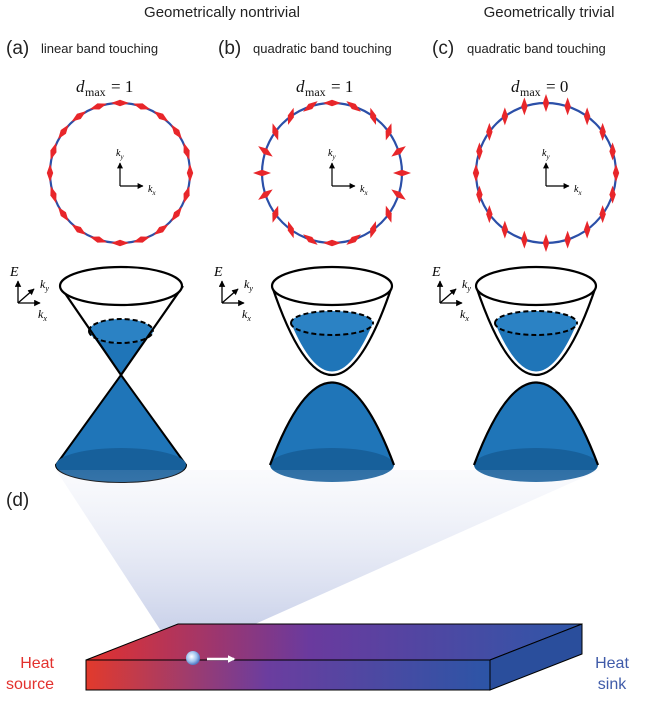 The width and height of the screenshot is (665, 724). I want to click on upper-paraboloid-fill, so click(536, 347).